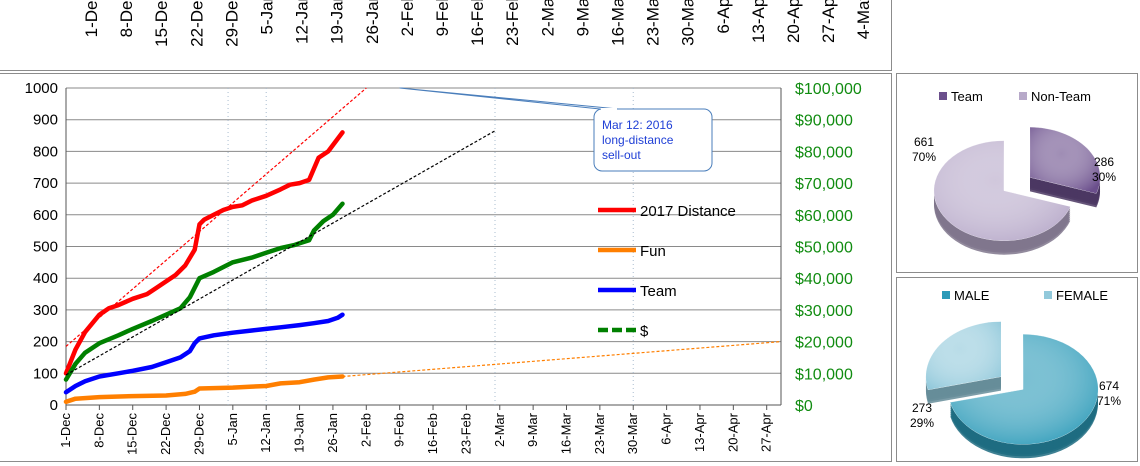 The width and height of the screenshot is (1140, 466). I want to click on top-date-label: 15-Dec, so click(161, 23).